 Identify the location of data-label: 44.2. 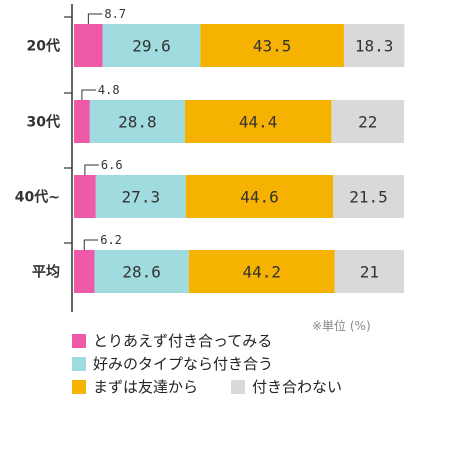
(262, 272).